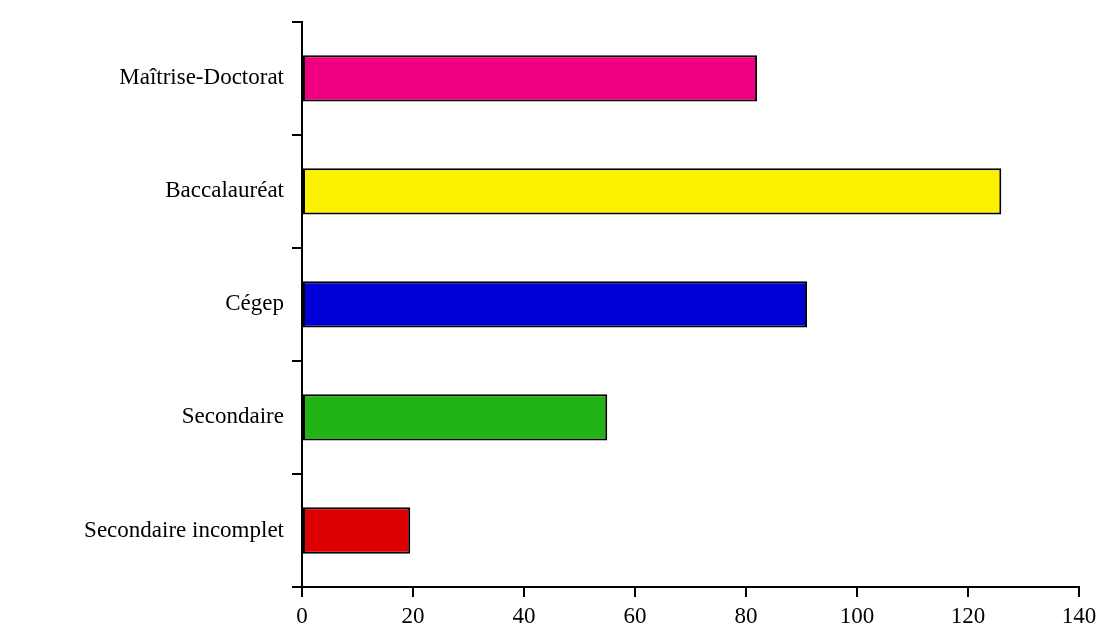  I want to click on y-tick-label: Secondaire incomplet, so click(184, 529).